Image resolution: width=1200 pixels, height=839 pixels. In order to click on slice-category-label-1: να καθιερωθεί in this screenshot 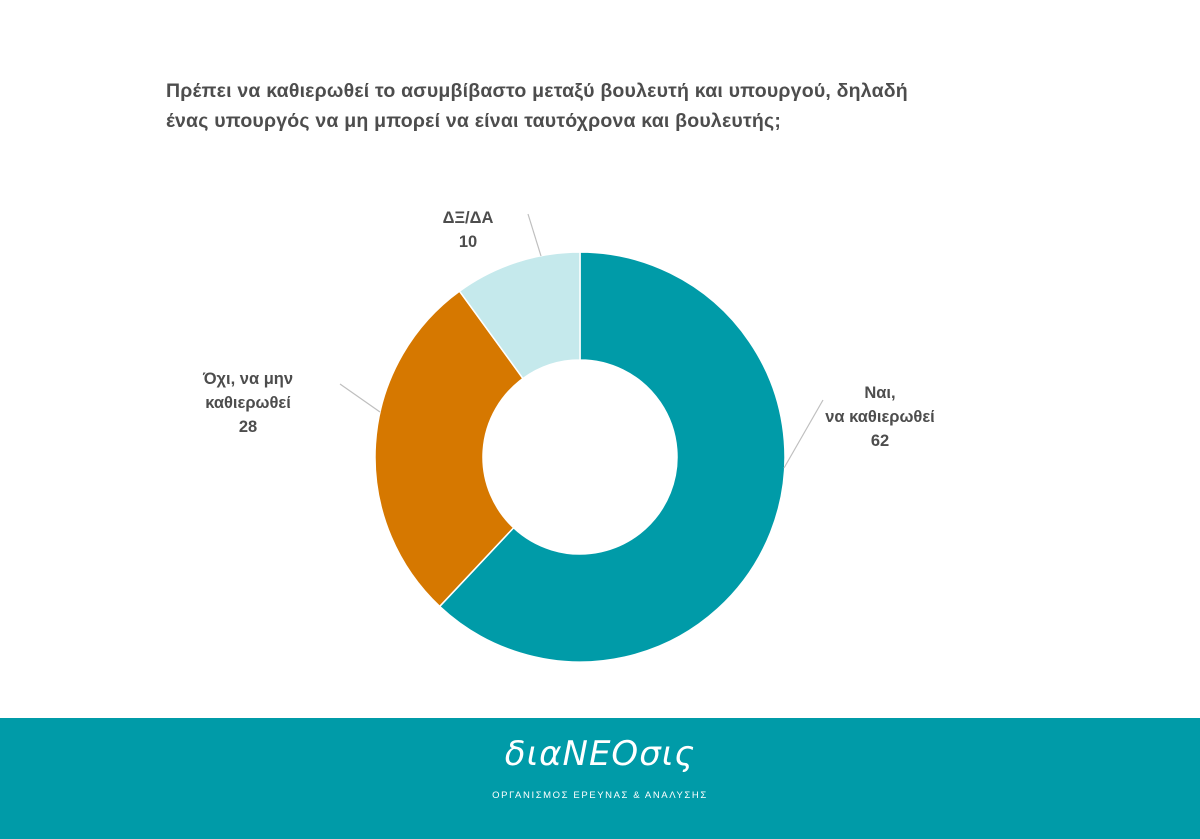, I will do `click(880, 417)`.